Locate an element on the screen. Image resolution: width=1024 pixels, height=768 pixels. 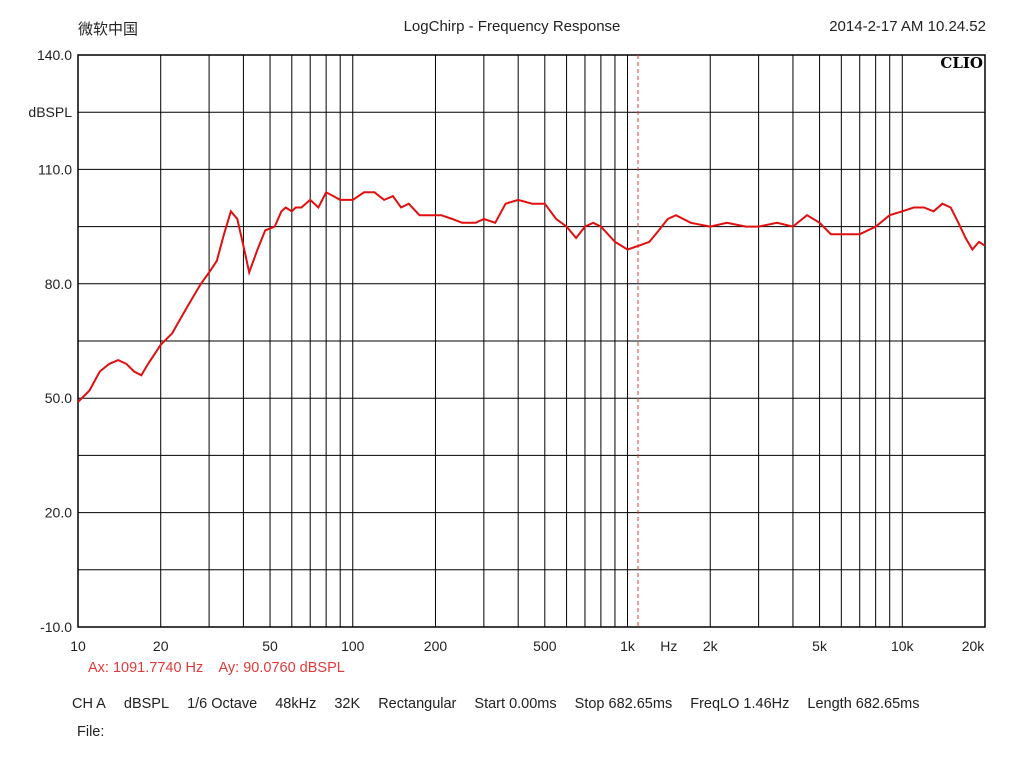
info-unit: dBSPL is located at coordinates (146, 704).